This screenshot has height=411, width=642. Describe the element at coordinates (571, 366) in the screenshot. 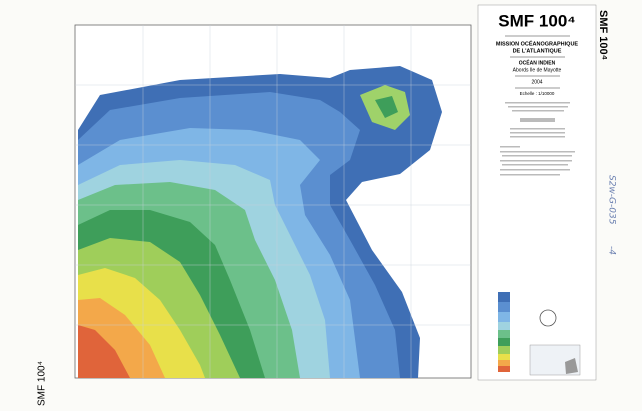

I see `inset-land` at that location.